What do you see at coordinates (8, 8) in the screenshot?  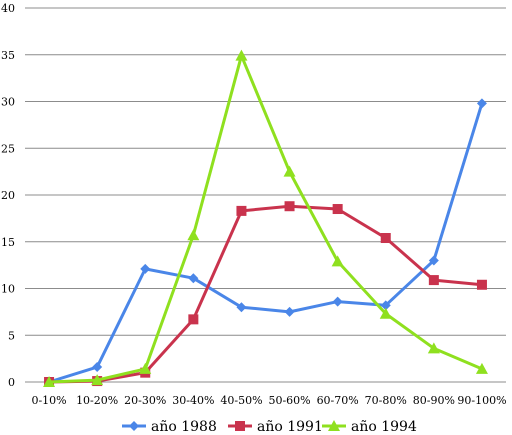 I see `y-tick-label: 40` at bounding box center [8, 8].